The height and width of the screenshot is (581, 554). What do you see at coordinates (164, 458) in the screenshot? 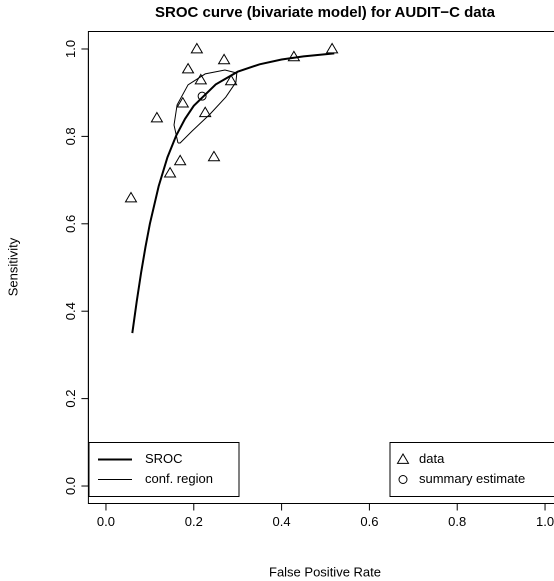
I see `legend-label: SROC` at bounding box center [164, 458].